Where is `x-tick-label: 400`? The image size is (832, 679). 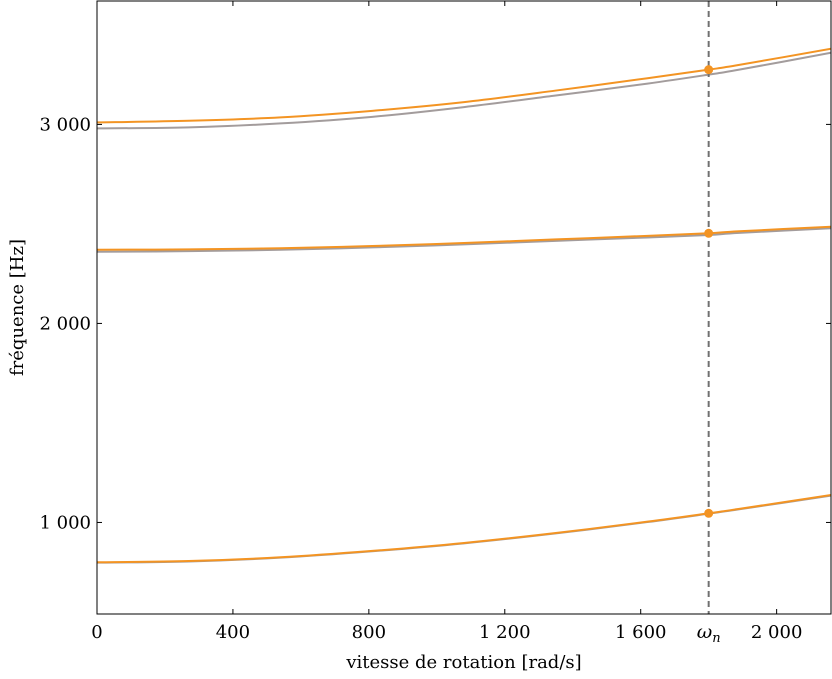 x-tick-label: 400 is located at coordinates (233, 632).